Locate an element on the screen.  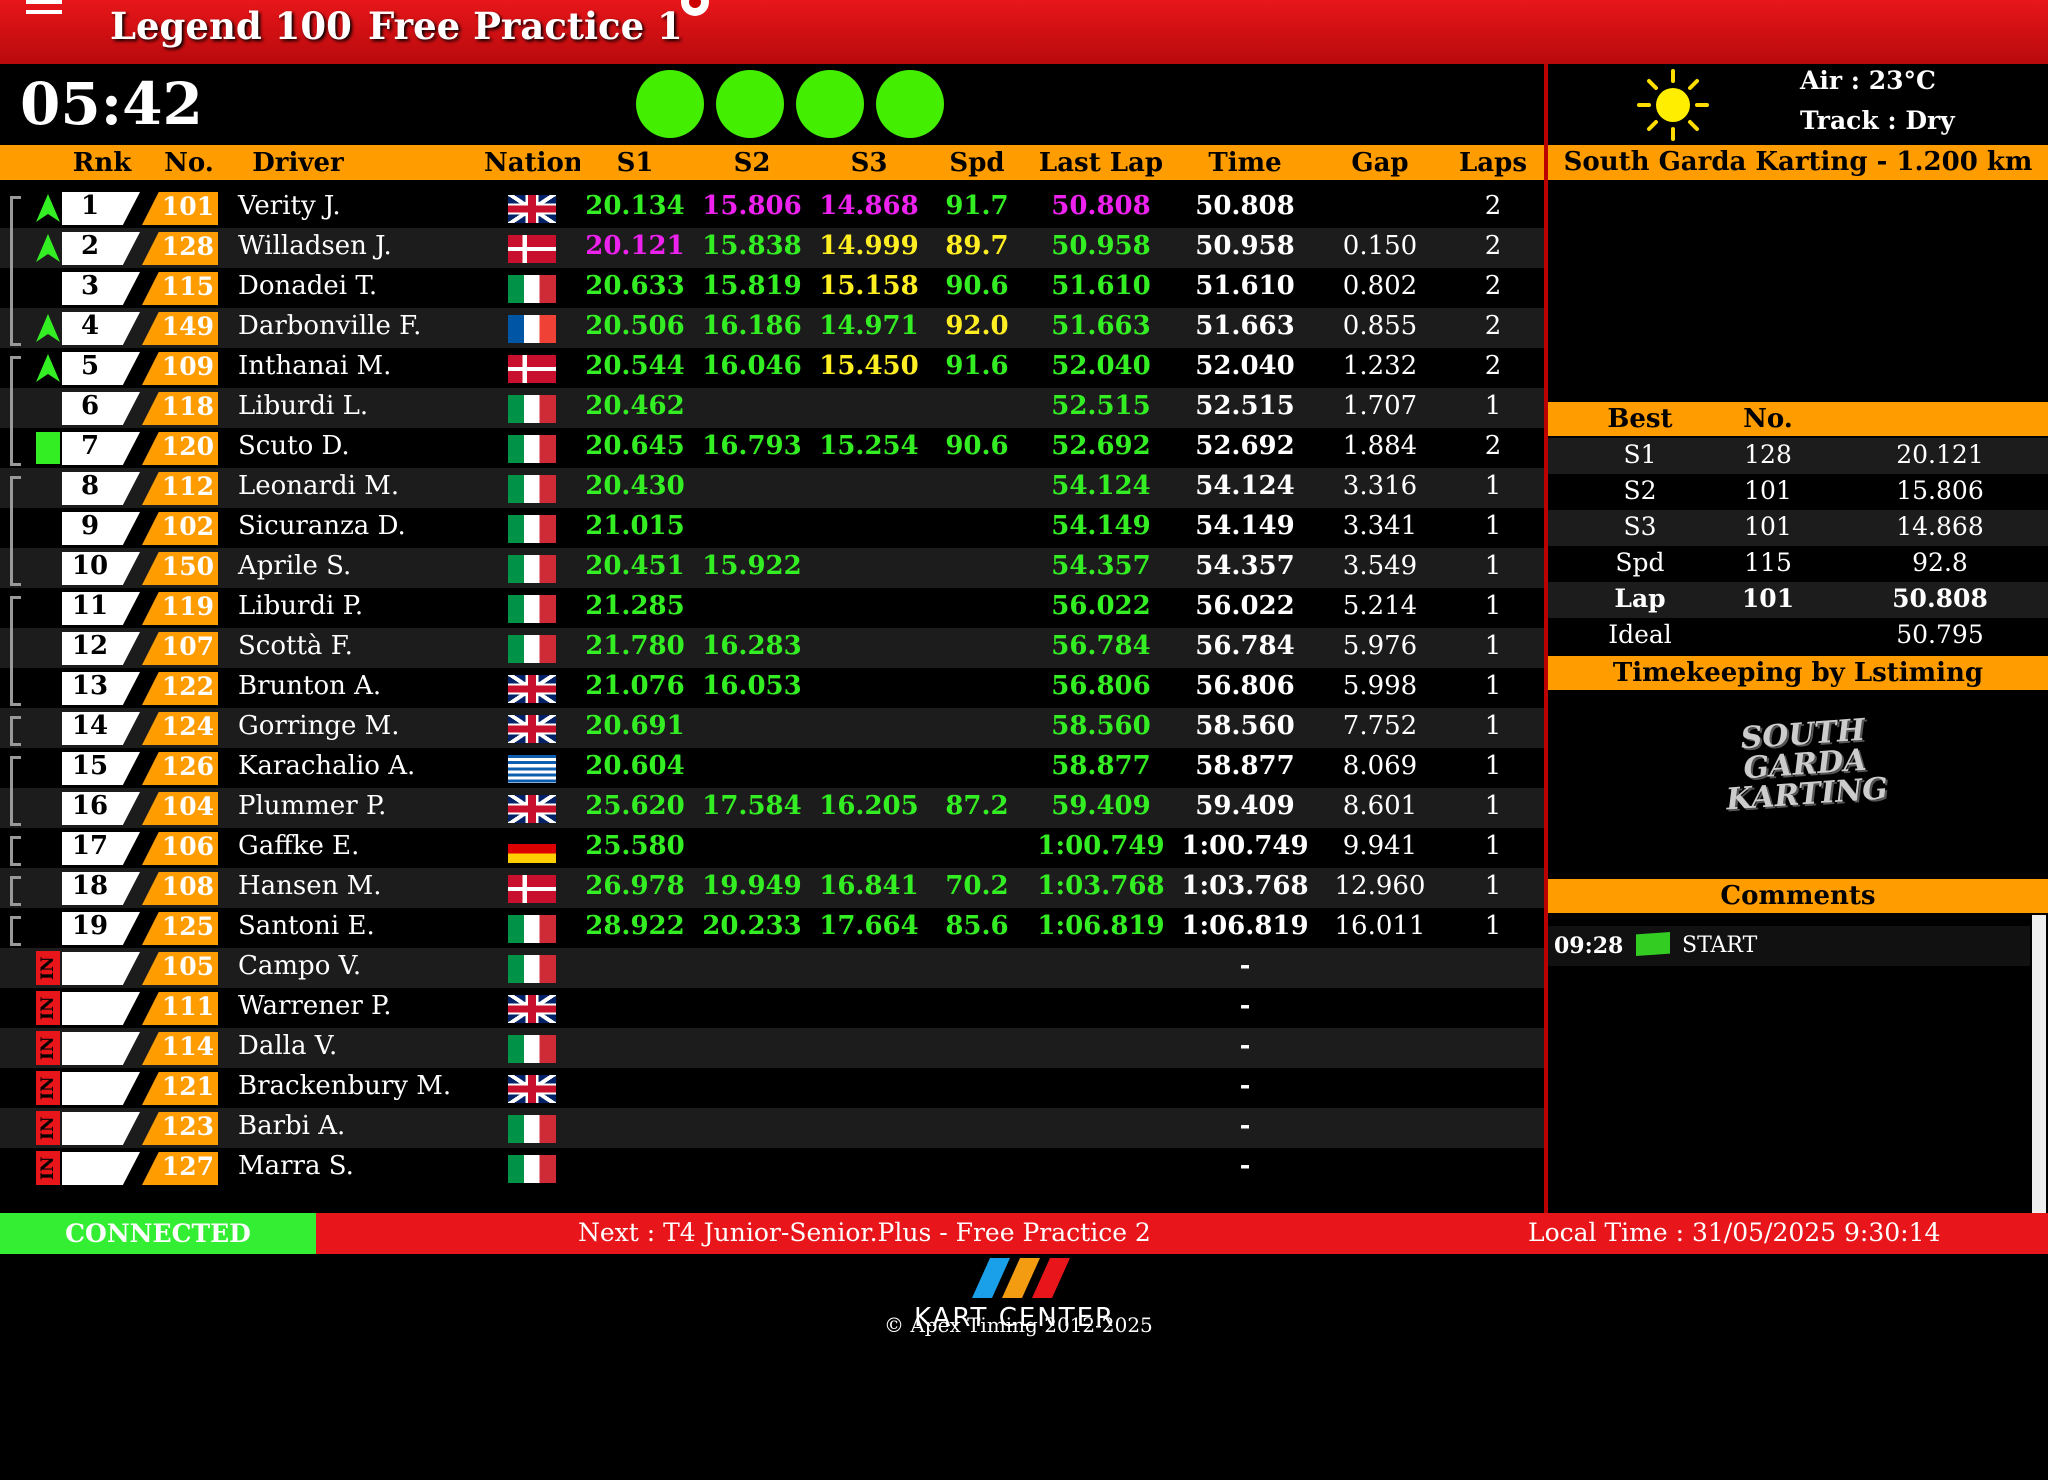
time-cell: 1:06.819 is located at coordinates (1245, 926).